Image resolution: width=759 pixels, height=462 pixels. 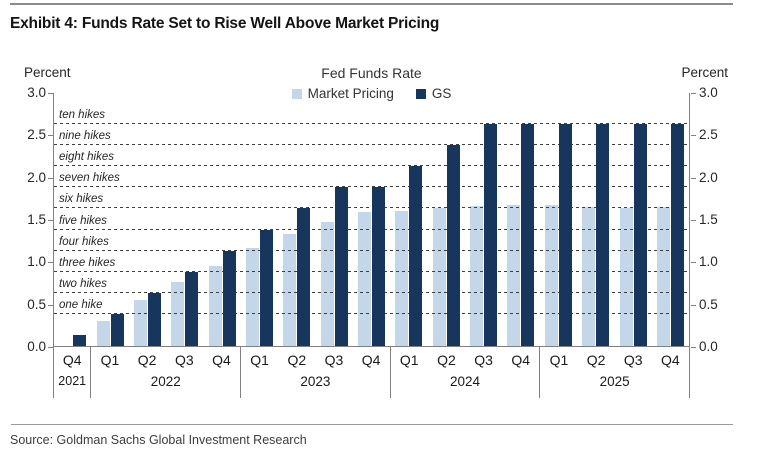 What do you see at coordinates (670, 360) in the screenshot?
I see `quarter-label-q4-2025: Q4` at bounding box center [670, 360].